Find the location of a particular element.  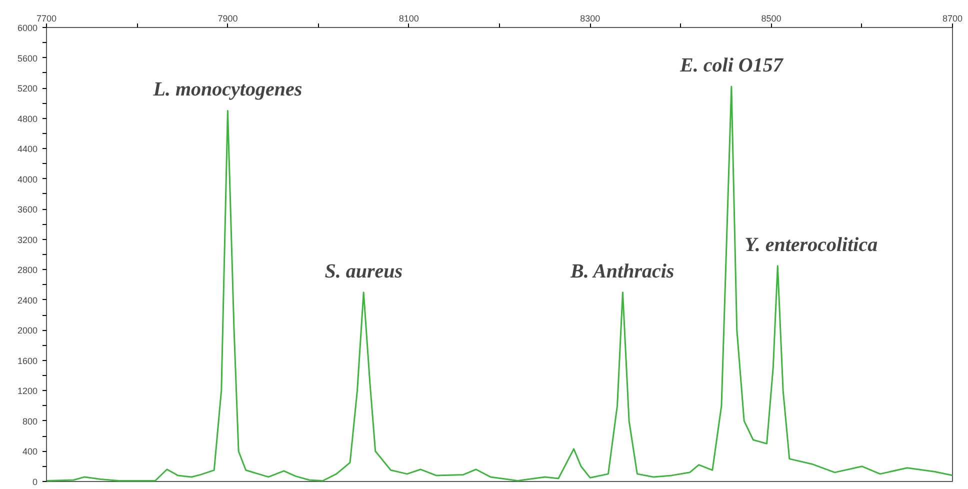

y-tick-label: 3600 is located at coordinates (27, 209).